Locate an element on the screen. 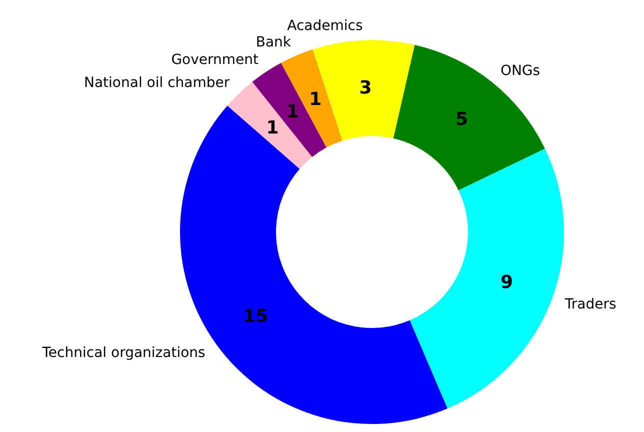 The image size is (644, 432). slice-label: Traders is located at coordinates (590, 304).